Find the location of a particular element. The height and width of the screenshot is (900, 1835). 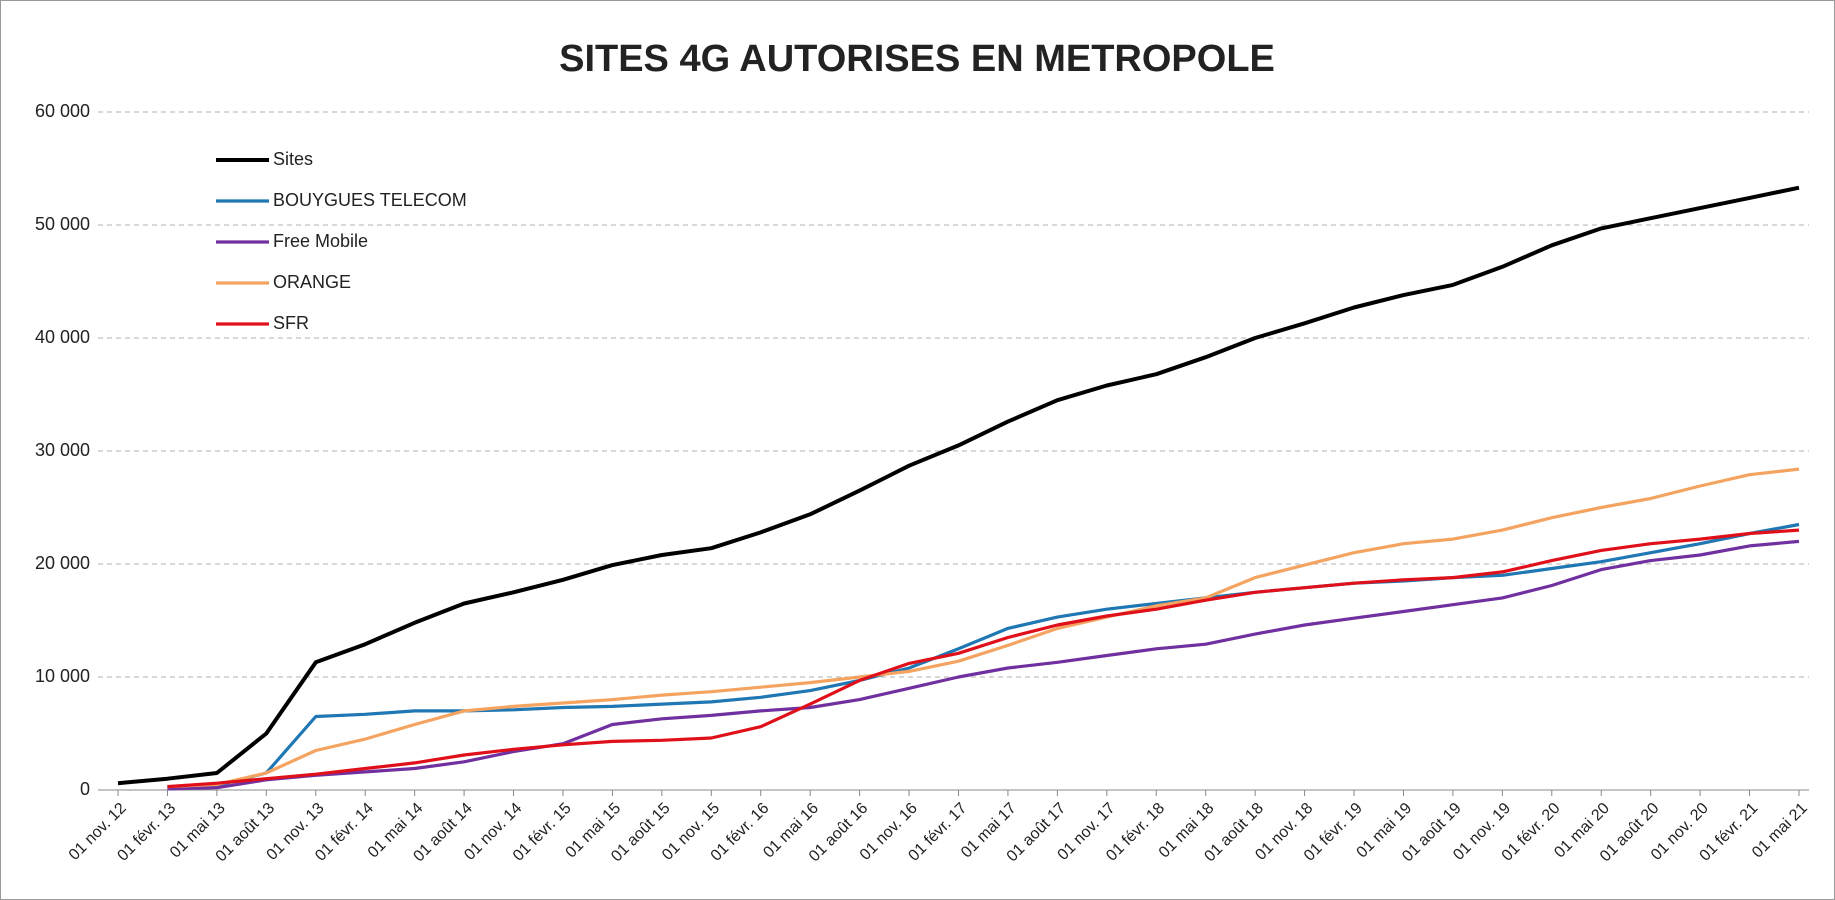

legend-label: Sites is located at coordinates (293, 159).